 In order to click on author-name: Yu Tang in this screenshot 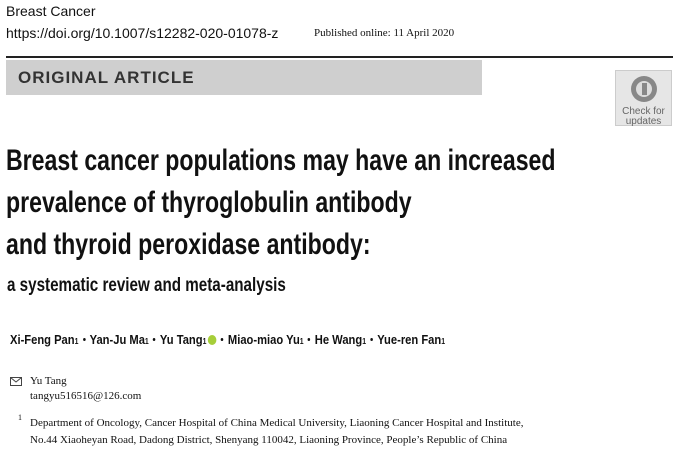, I will do `click(181, 339)`.